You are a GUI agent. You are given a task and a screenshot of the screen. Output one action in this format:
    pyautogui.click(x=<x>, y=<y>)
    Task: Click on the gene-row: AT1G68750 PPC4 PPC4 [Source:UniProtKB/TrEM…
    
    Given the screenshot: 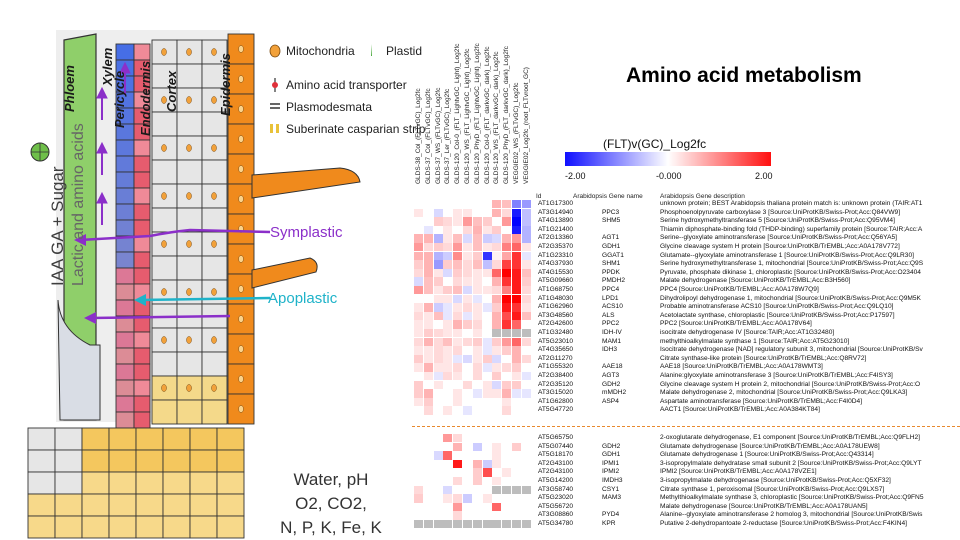 What is the action you would take?
    pyautogui.click(x=749, y=290)
    